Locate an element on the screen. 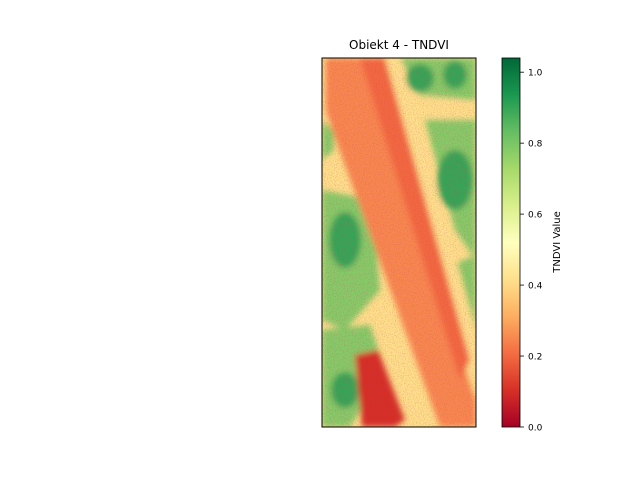  colorbar-tick-label: 0.4 is located at coordinates (535, 287).